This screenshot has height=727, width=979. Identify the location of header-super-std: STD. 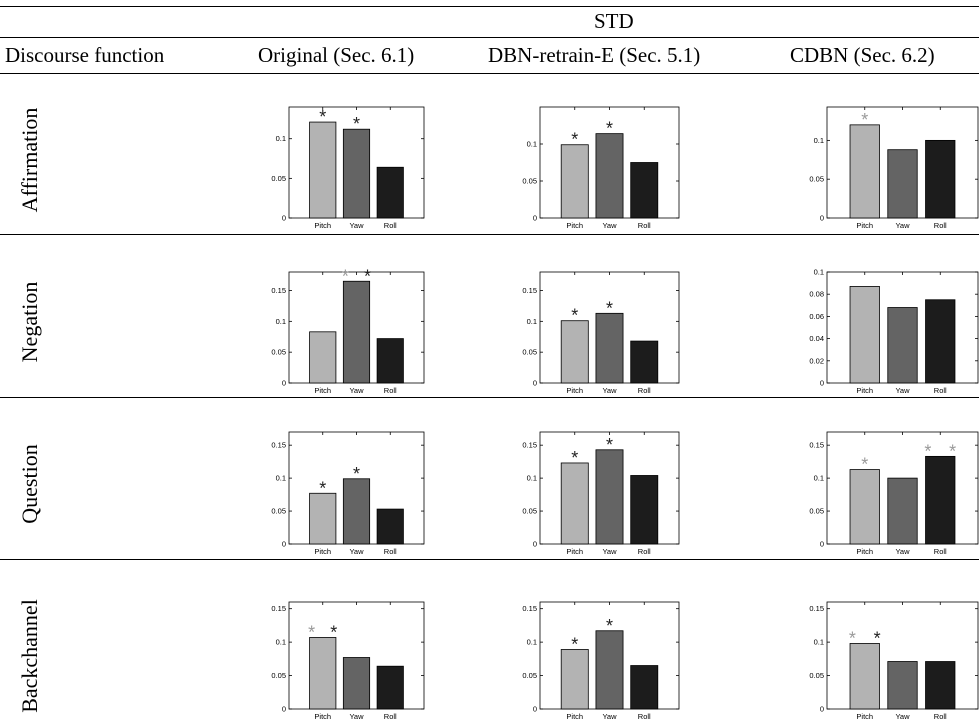
(614, 21).